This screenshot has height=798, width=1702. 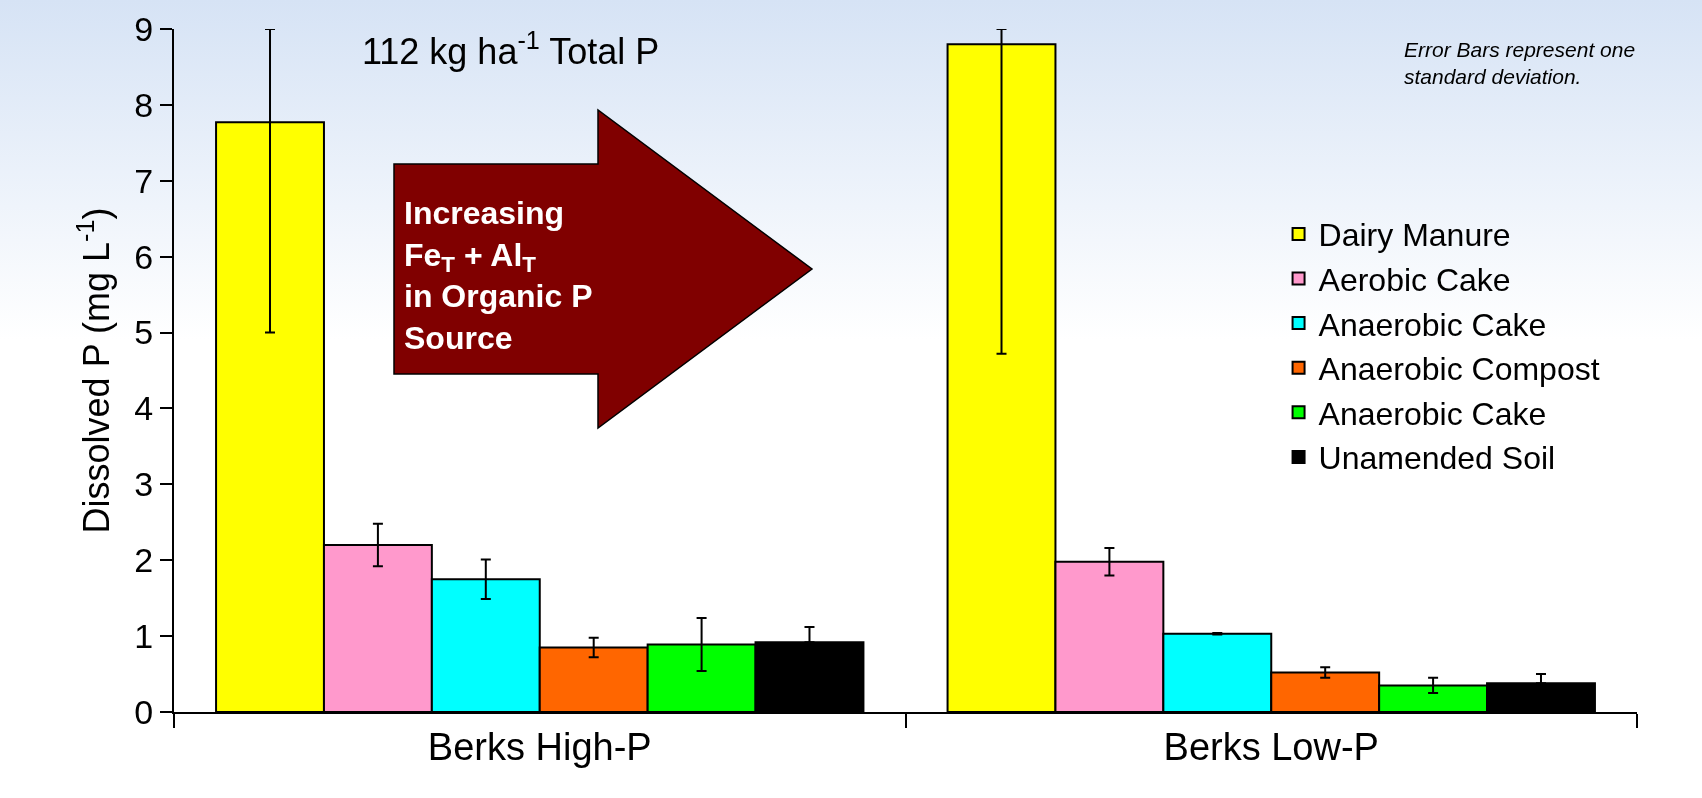 I want to click on y-tick-label: 7, so click(x=144, y=180).